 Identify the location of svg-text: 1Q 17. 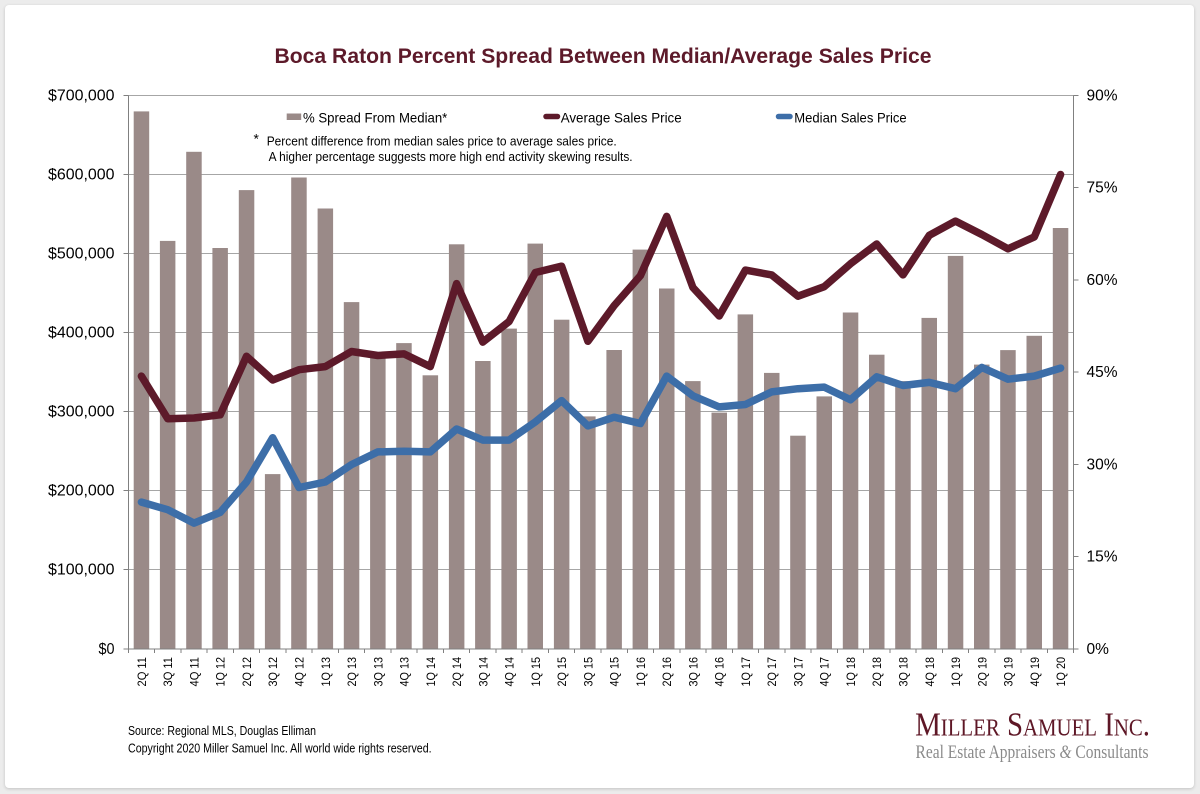
(746, 672).